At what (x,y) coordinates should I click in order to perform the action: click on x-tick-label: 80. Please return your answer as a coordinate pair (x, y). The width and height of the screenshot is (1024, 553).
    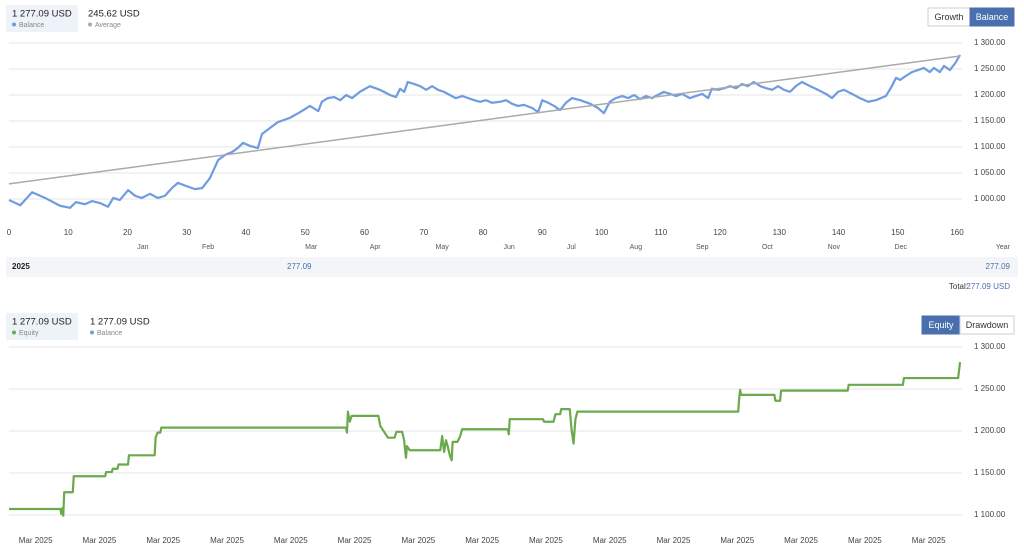
    Looking at the image, I should click on (483, 232).